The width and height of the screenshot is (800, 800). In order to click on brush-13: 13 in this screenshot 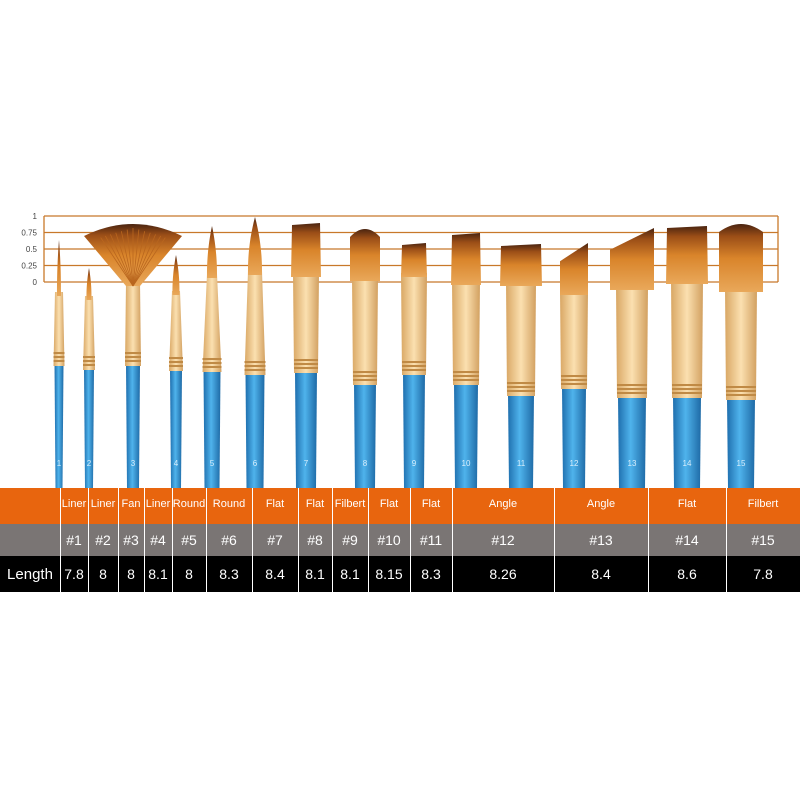, I will do `click(632, 358)`.